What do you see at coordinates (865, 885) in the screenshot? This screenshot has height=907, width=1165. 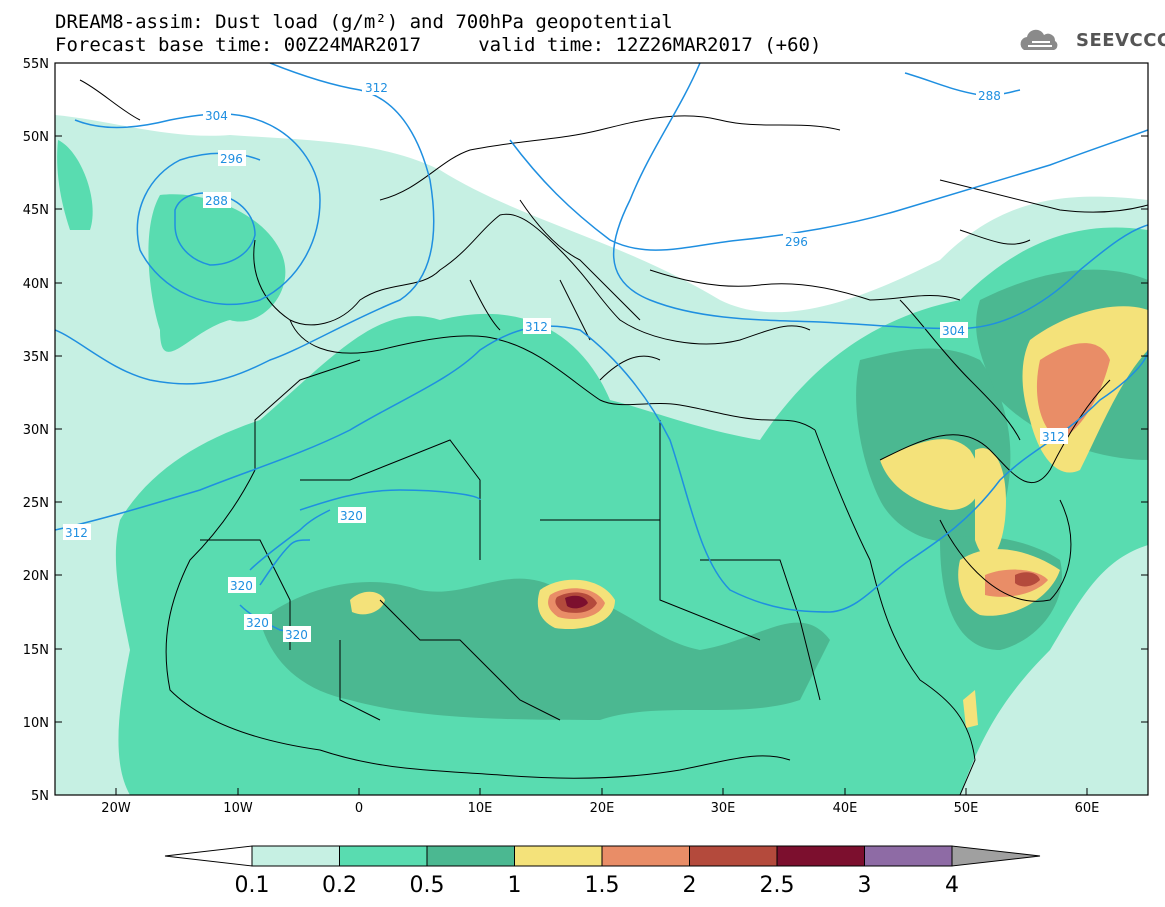 I see `colorbar-label: 3` at bounding box center [865, 885].